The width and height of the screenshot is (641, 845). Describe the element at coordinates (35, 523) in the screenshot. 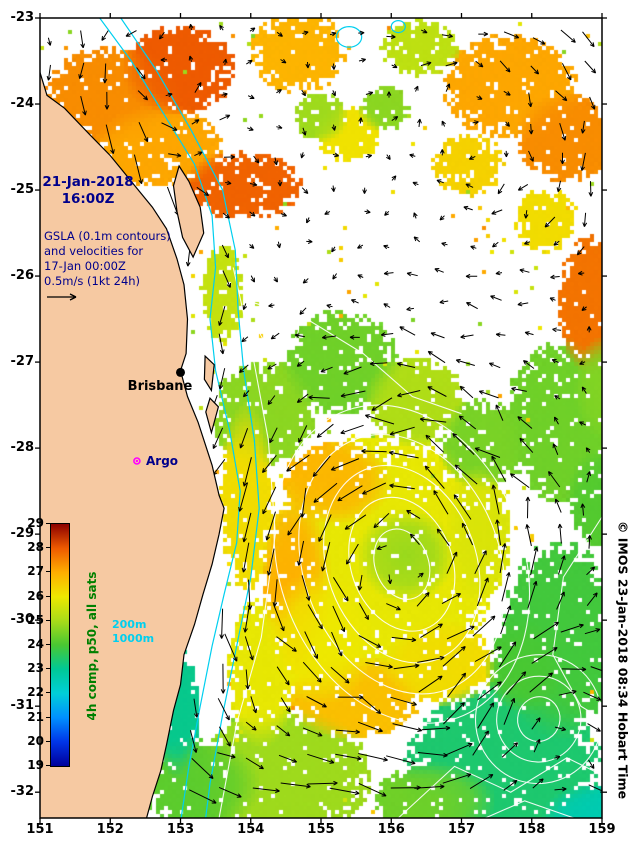

I see `colorbar-tick-label: 29` at that location.